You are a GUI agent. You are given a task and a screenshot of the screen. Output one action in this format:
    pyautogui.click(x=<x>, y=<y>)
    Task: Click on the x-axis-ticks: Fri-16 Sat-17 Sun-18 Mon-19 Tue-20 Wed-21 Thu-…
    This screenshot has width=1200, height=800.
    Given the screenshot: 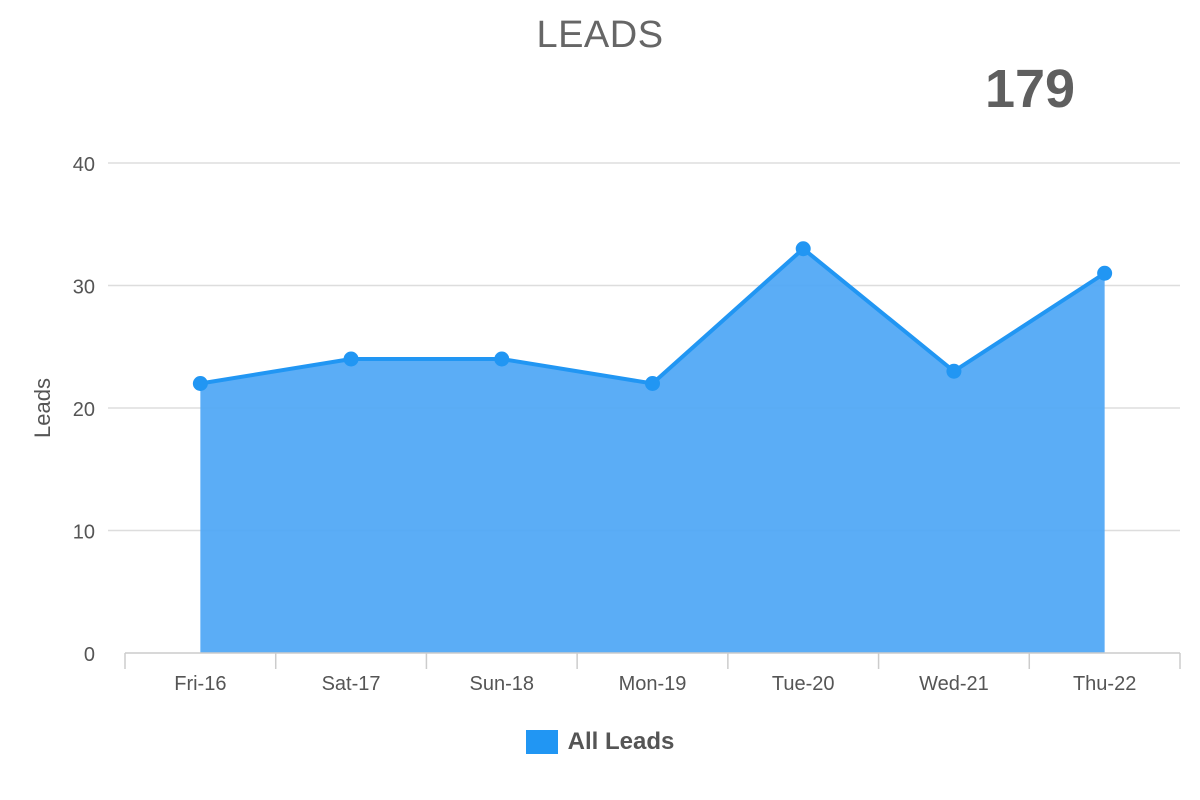 What is the action you would take?
    pyautogui.click(x=655, y=684)
    